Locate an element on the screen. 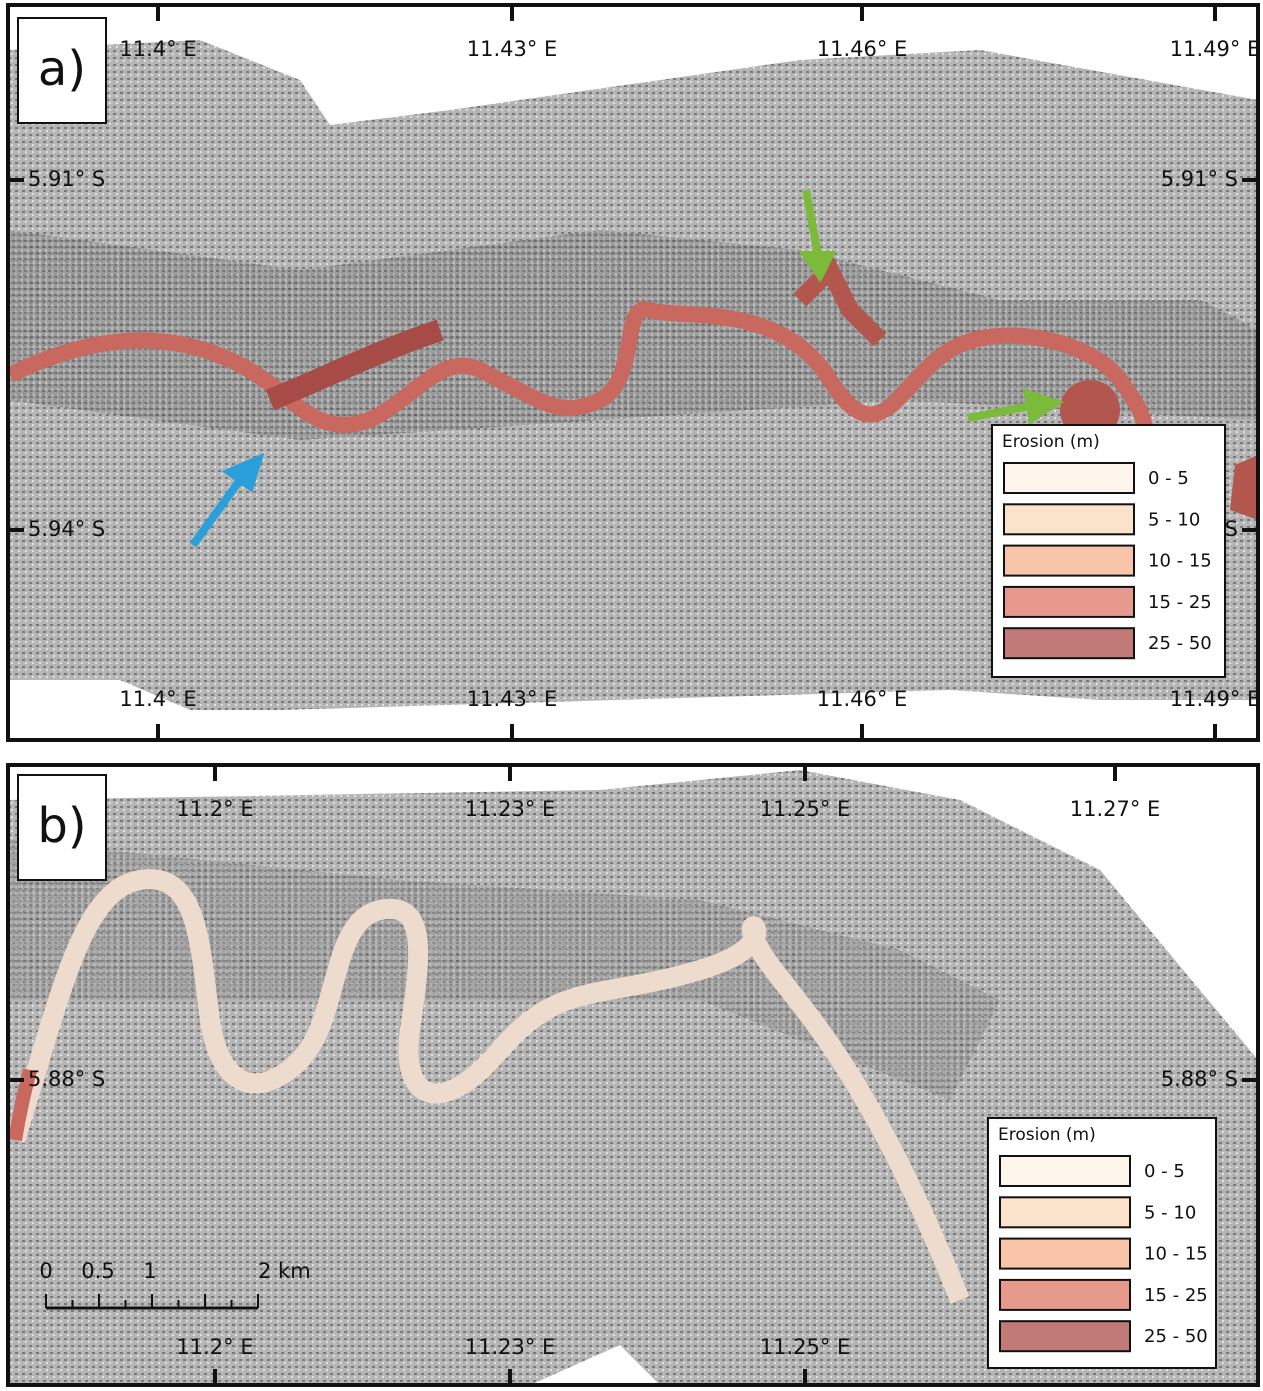 Image resolution: width=1263 pixels, height=1391 pixels. bottom-coord-label: 11.23° E is located at coordinates (510, 1347).